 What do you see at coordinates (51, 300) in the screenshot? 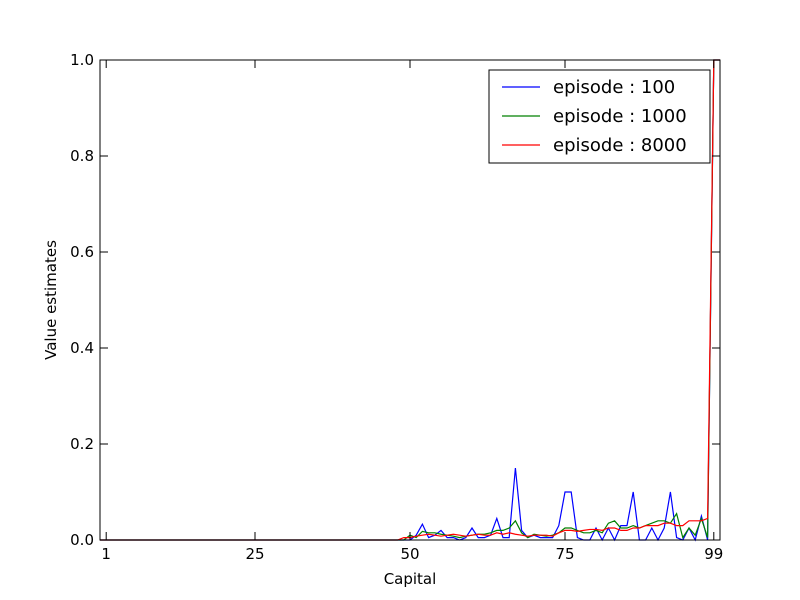
I see `y-axis-label: Value estimates` at bounding box center [51, 300].